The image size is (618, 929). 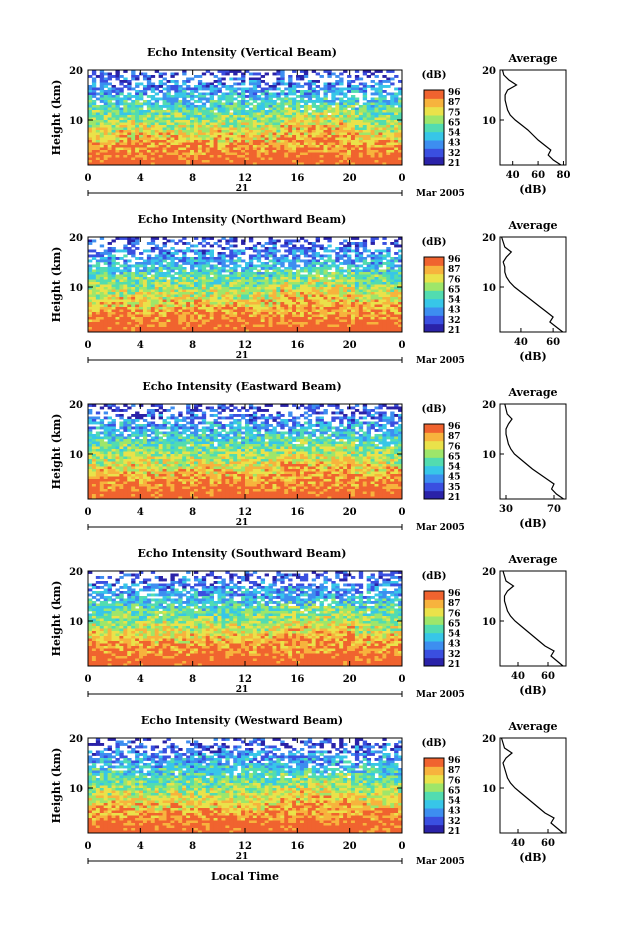 What do you see at coordinates (434, 161) in the screenshot?
I see `colorbar-segment` at bounding box center [434, 161].